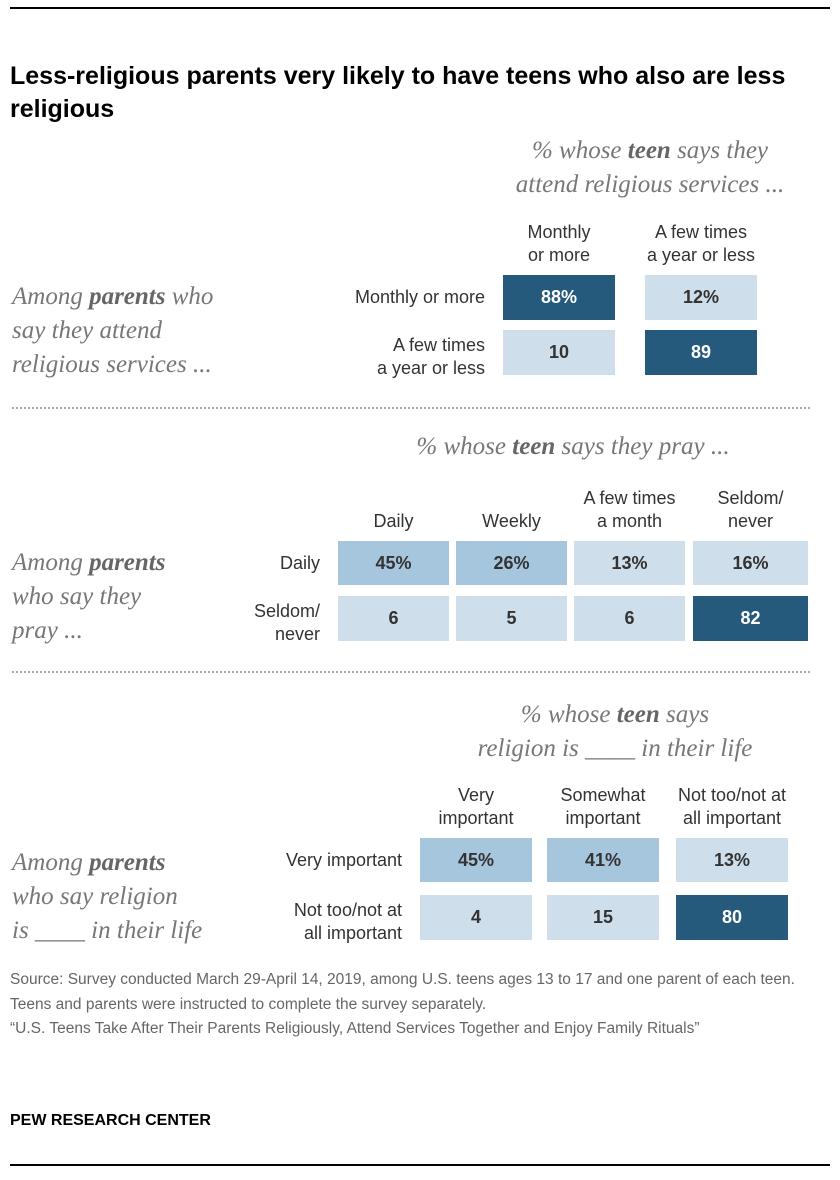  I want to click on column-label: Daily, so click(393, 521).